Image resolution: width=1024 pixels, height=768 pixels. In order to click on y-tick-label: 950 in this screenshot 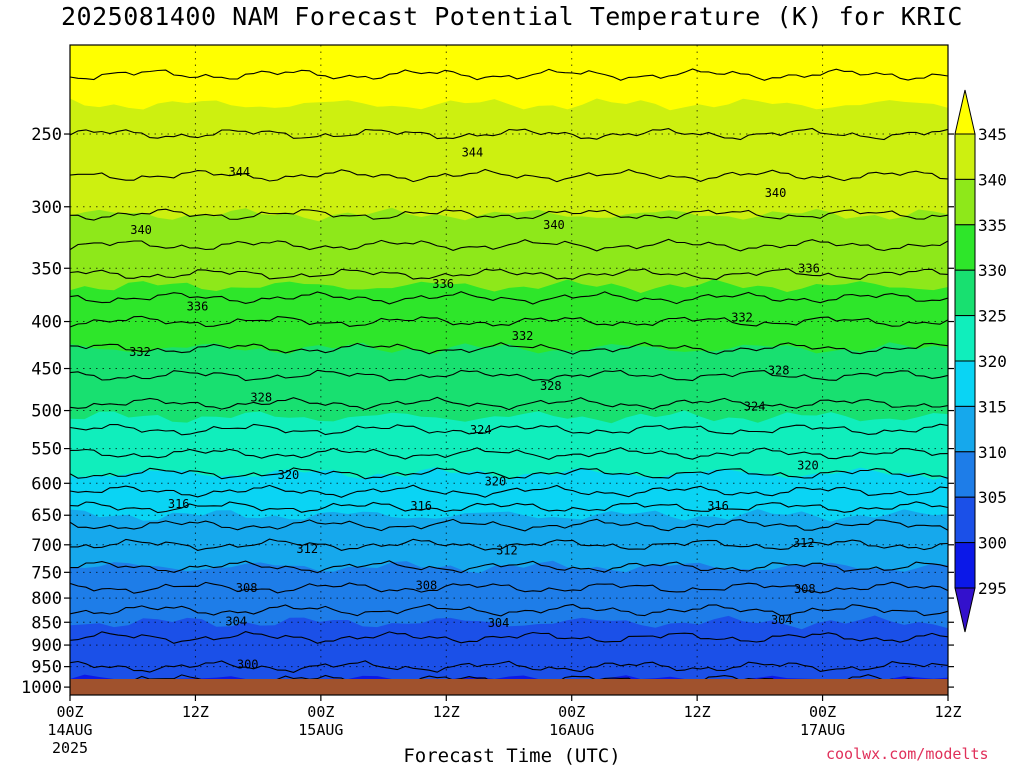, I will do `click(46, 668)`.